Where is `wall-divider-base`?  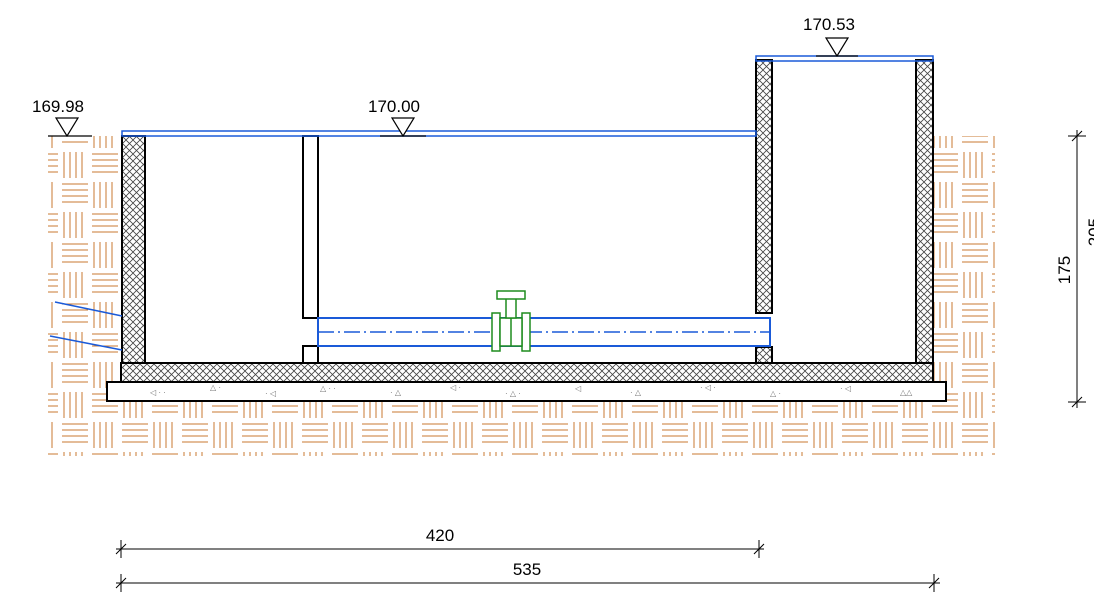 wall-divider-base is located at coordinates (310, 354).